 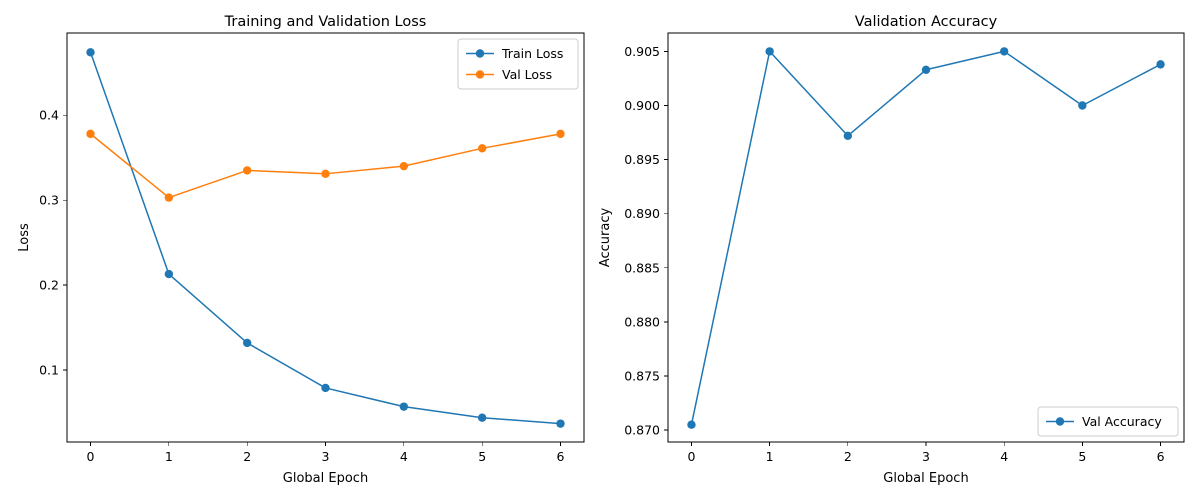 What do you see at coordinates (325, 22) in the screenshot?
I see `chart-title: Training and Validation Loss` at bounding box center [325, 22].